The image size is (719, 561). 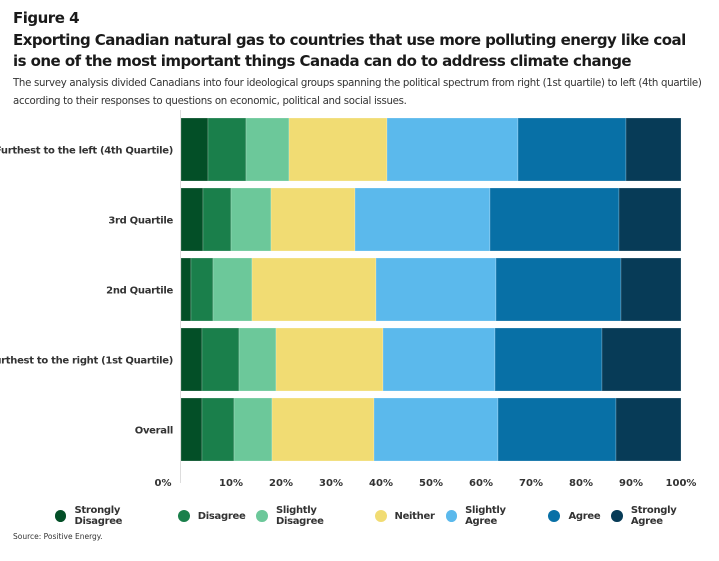 I want to click on legend-label: Slightly Agree, so click(x=485, y=516).